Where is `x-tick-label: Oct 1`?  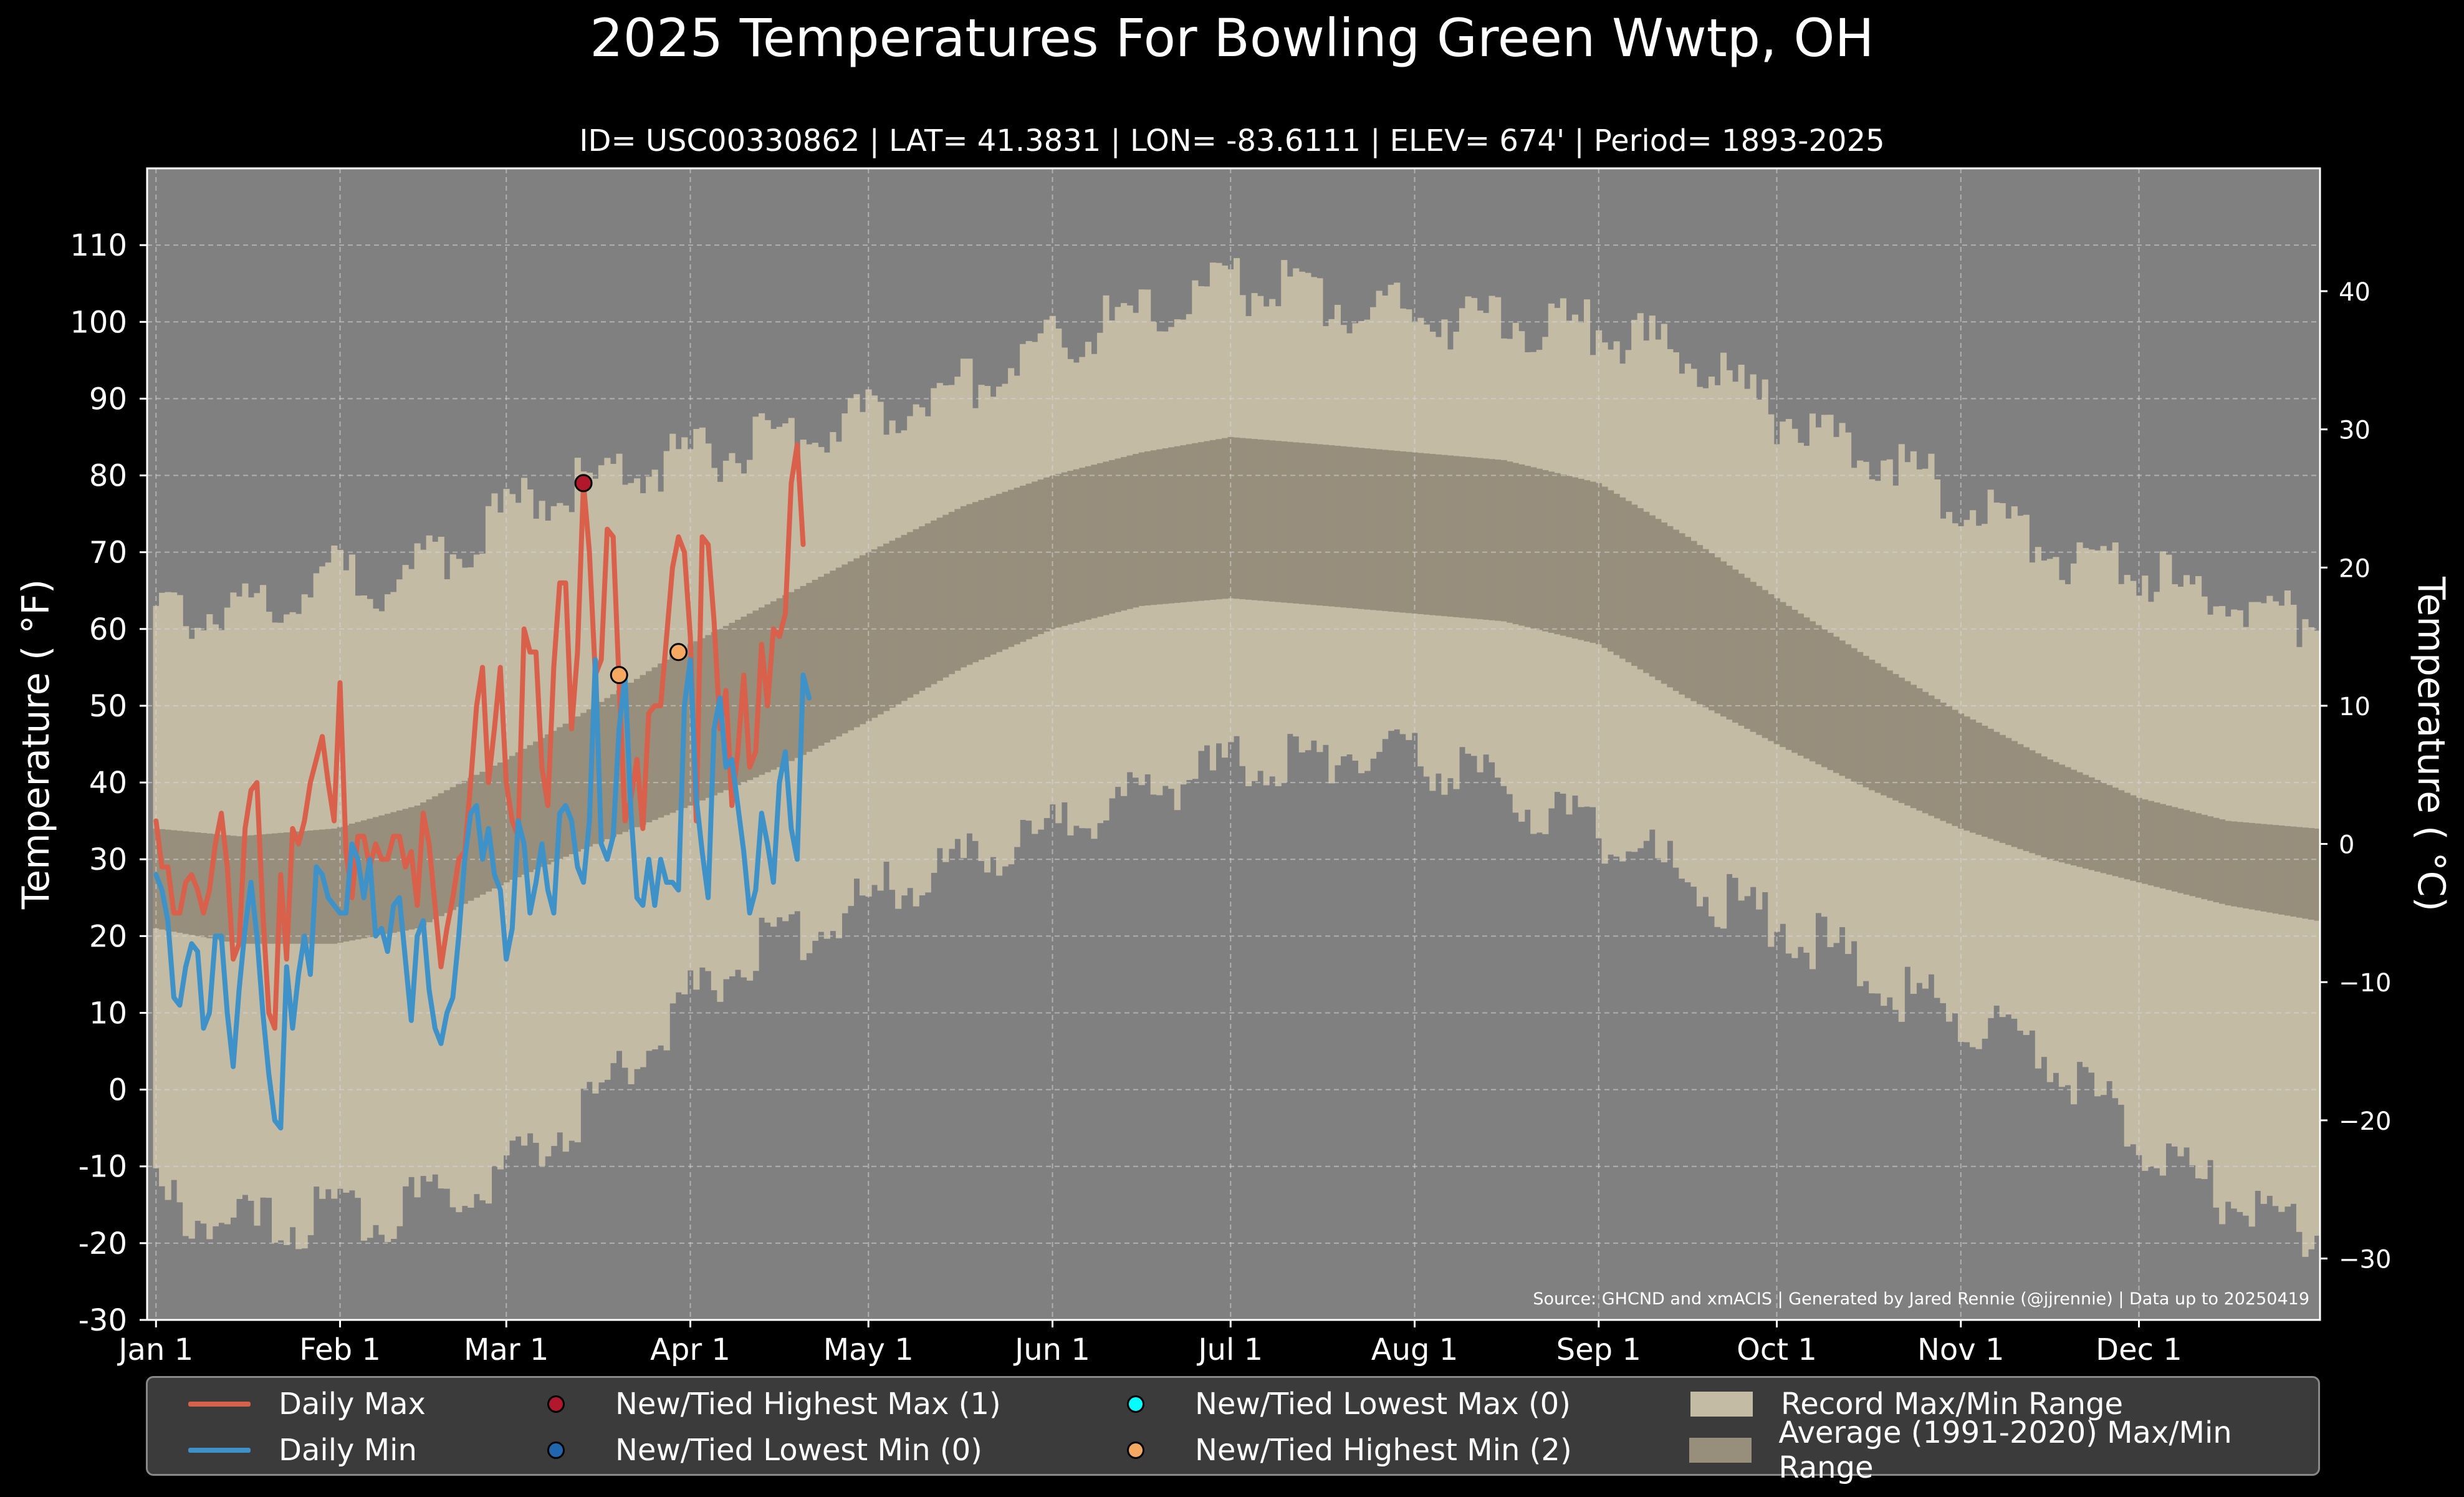 x-tick-label: Oct 1 is located at coordinates (1777, 1349).